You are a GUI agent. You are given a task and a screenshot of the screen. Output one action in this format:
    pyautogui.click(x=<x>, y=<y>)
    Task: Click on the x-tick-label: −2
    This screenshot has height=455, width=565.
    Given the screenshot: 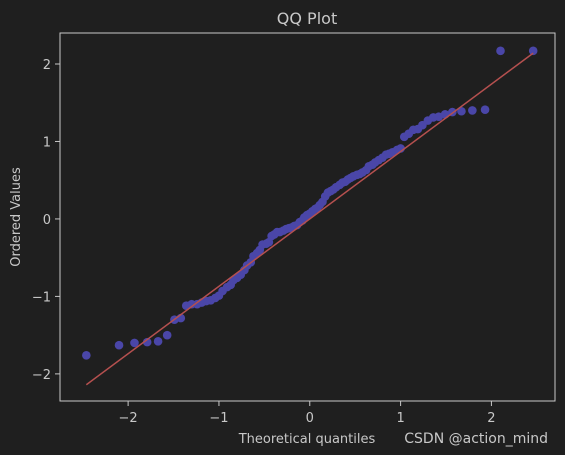 What is the action you would take?
    pyautogui.click(x=128, y=418)
    